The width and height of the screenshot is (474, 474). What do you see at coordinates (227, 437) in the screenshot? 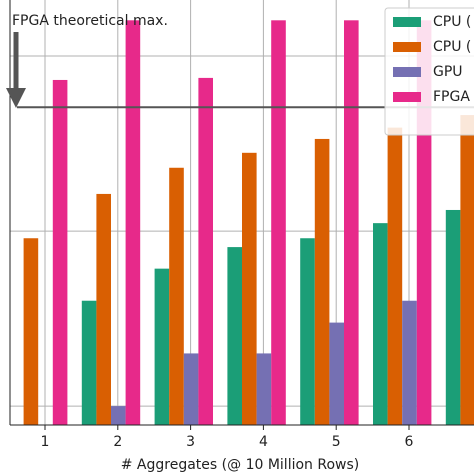
I see `x-ticks: 1 2 3 4 5 6` at bounding box center [227, 437].